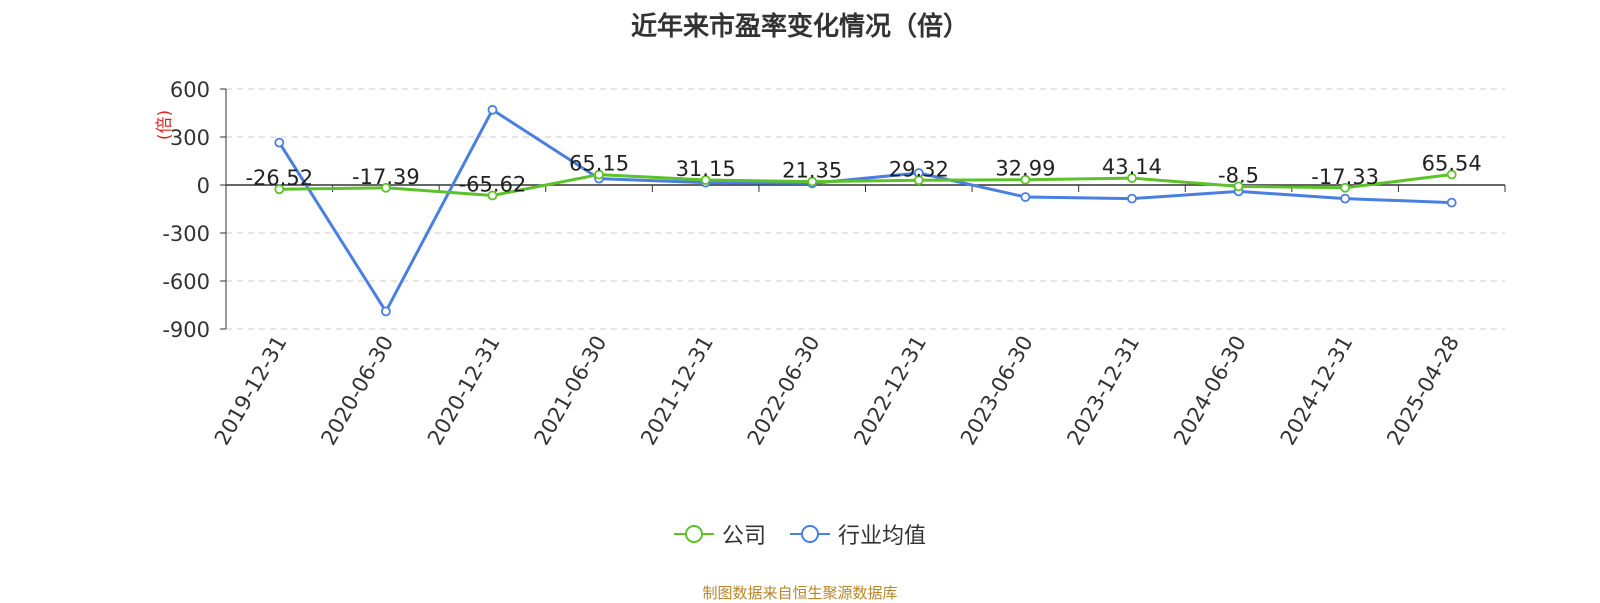 Image resolution: width=1600 pixels, height=603 pixels. I want to click on x-tick-label: 2023-12-31, so click(1103, 391).